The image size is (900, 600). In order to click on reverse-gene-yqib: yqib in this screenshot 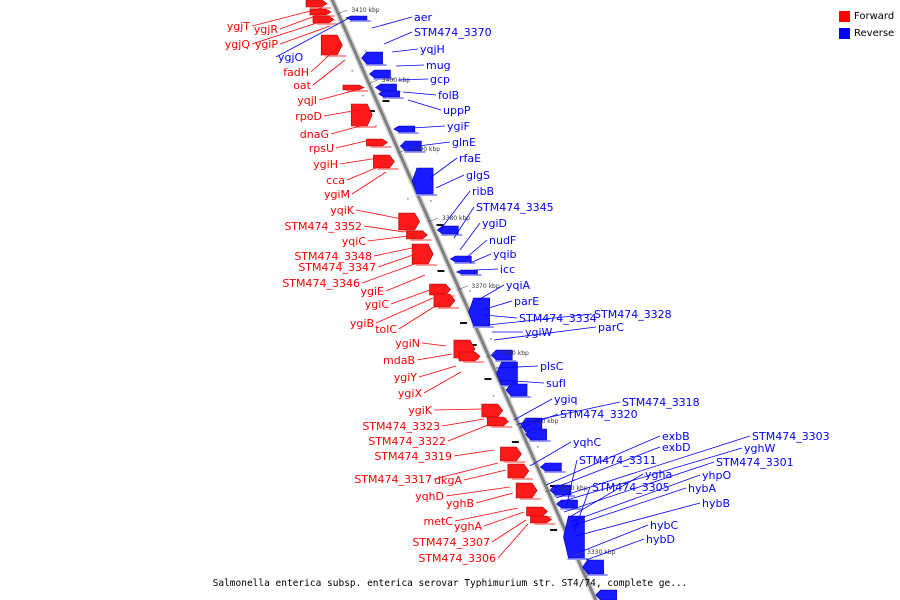, I will do `click(493, 256)`.